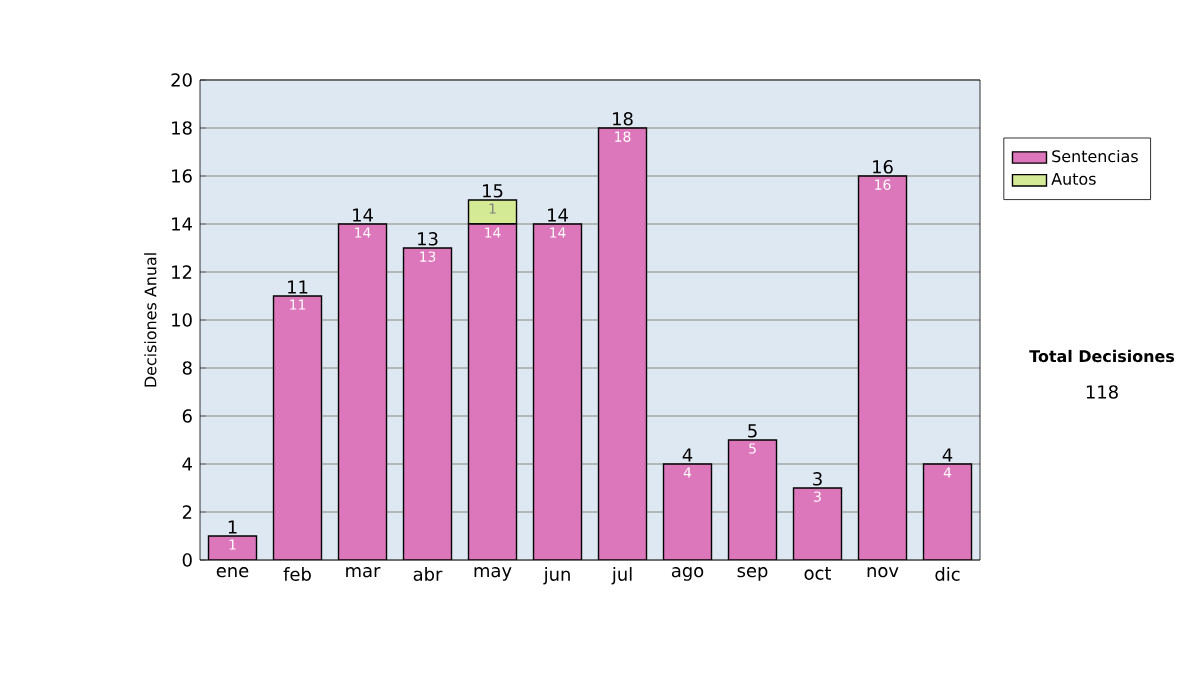 The height and width of the screenshot is (680, 1200). I want to click on text: 118, so click(1102, 392).